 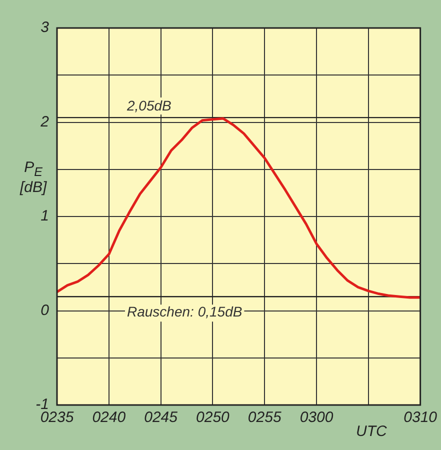 What do you see at coordinates (213, 417) in the screenshot?
I see `x-tick-label: 0250` at bounding box center [213, 417].